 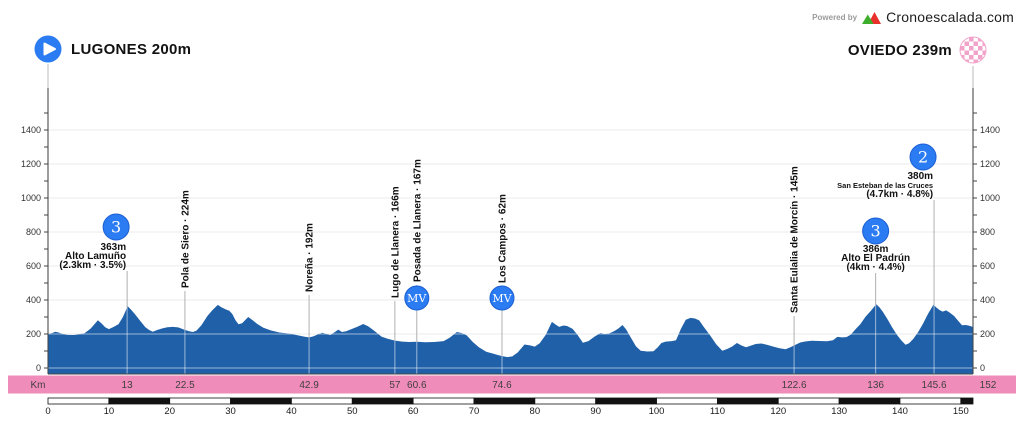 I want to click on km-bar-value: 152, so click(x=988, y=385).